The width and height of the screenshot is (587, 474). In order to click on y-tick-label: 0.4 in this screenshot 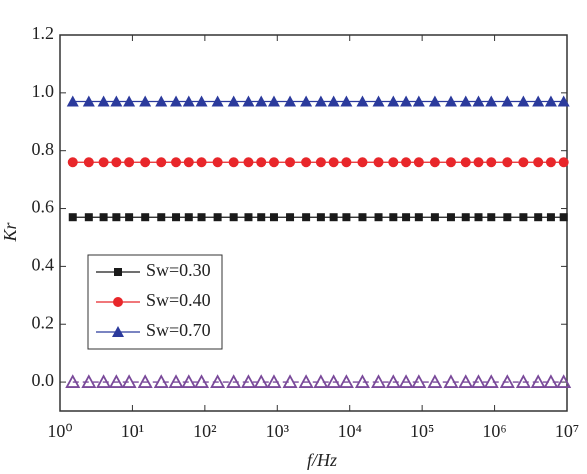, I will do `click(43, 265)`.